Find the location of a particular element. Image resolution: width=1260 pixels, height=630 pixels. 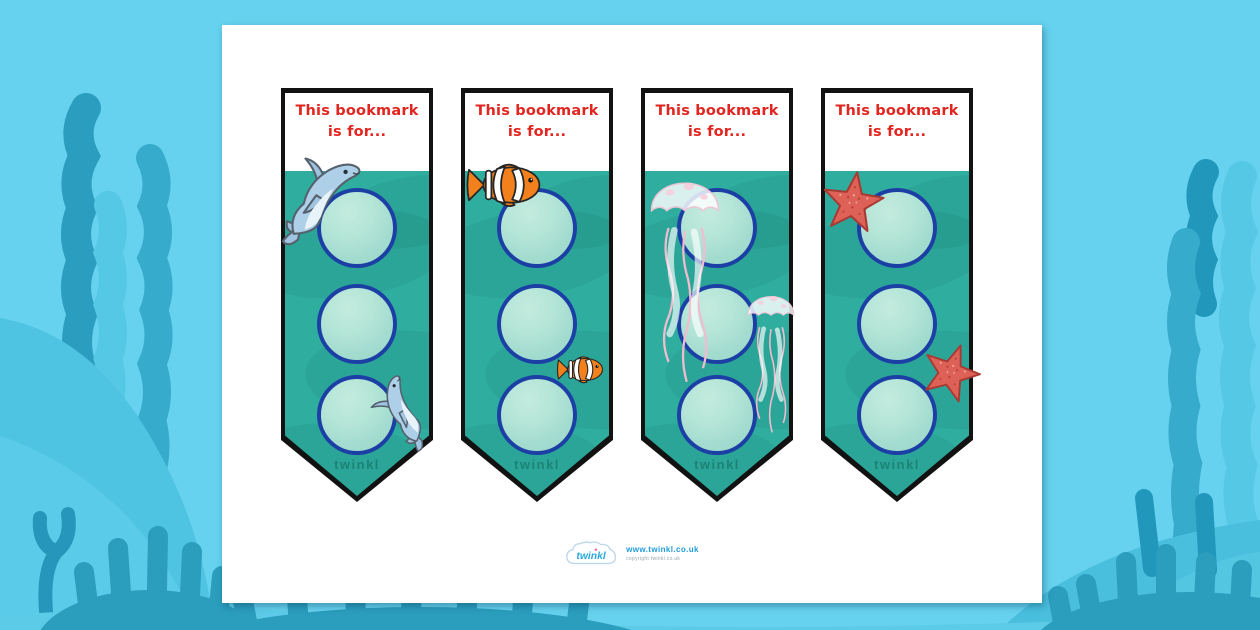

bookmark-clownfish: This bookmark is for... twinkl is located at coordinates (537, 295).